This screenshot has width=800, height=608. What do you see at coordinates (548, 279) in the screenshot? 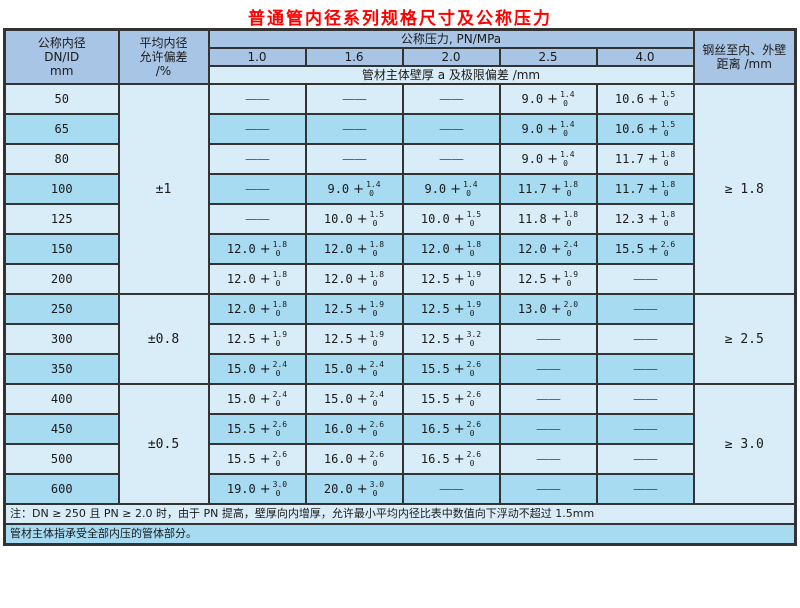
I see `tolerance-value: 12.5 +1.9 0` at bounding box center [548, 279].